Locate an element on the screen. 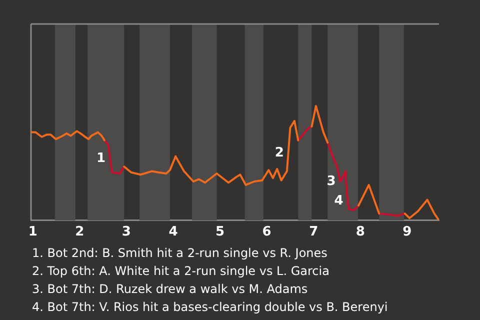 The image size is (480, 320). text: 3. Bot 7th: D. Ruzek drew a walk vs M. Adams is located at coordinates (170, 289).